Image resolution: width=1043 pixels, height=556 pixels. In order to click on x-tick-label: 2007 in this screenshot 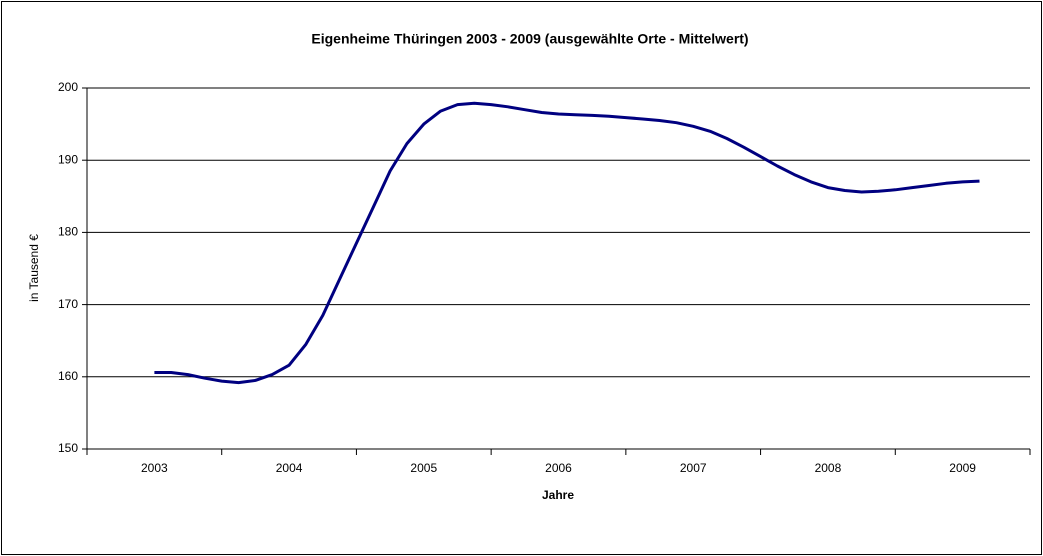, I will do `click(693, 468)`.